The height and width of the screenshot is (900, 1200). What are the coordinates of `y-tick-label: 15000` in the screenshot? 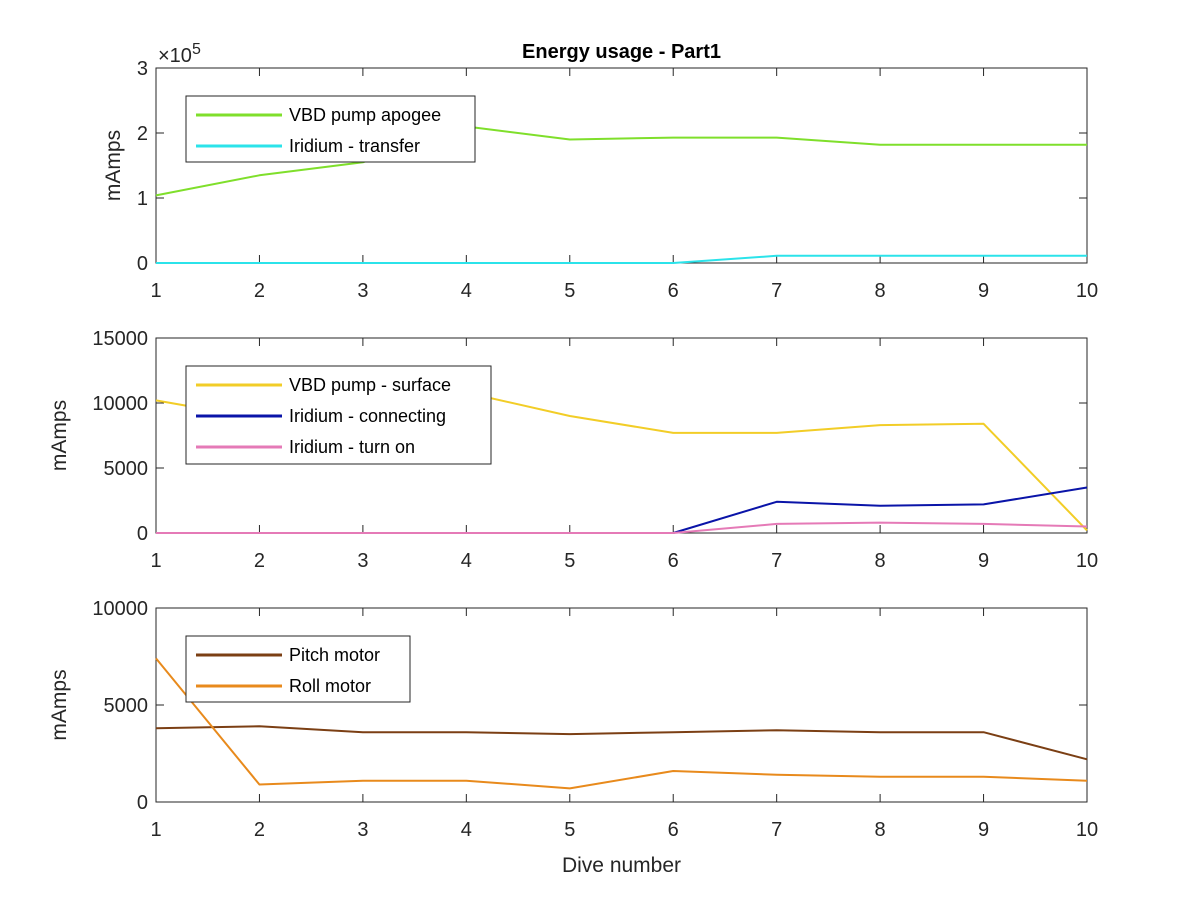 It's located at (120, 339).